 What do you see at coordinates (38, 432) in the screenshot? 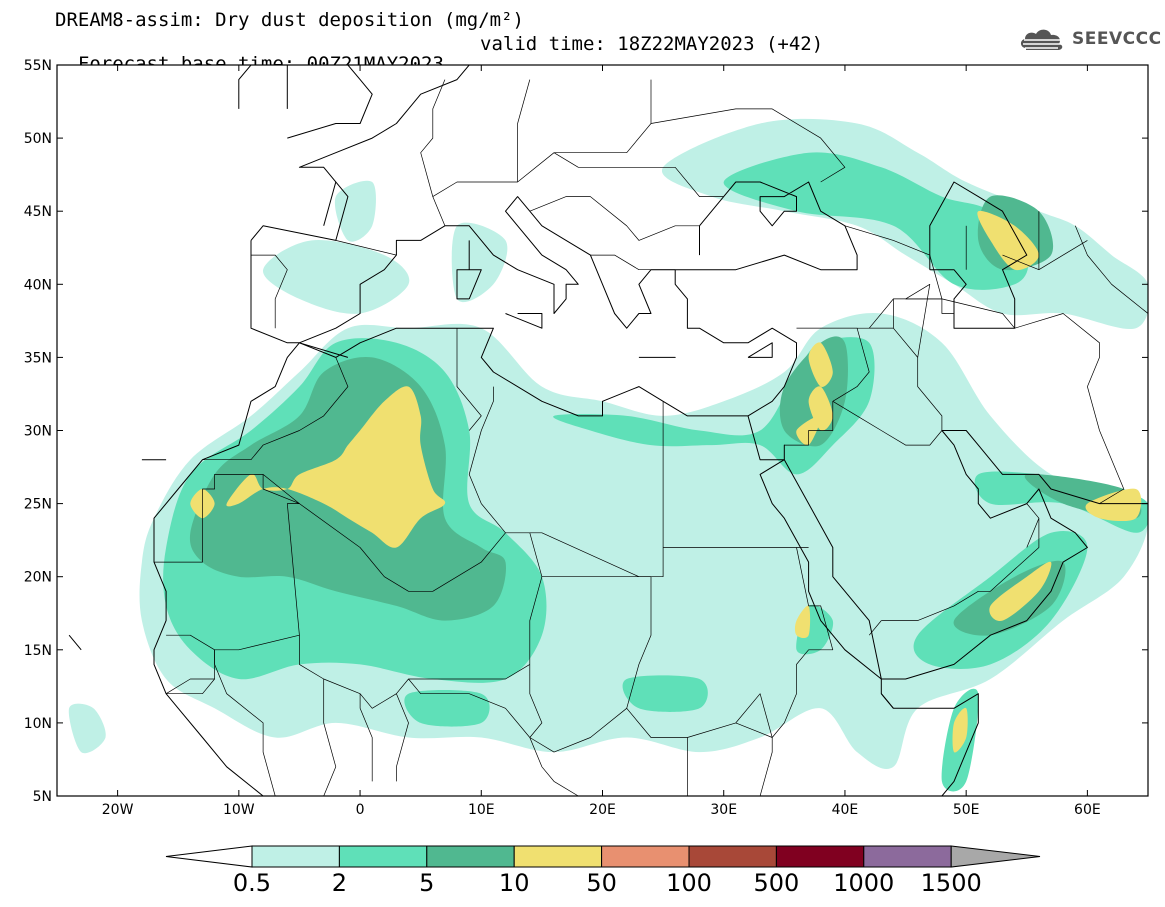
I see `lat-tick-label-5: 30N` at bounding box center [38, 432].